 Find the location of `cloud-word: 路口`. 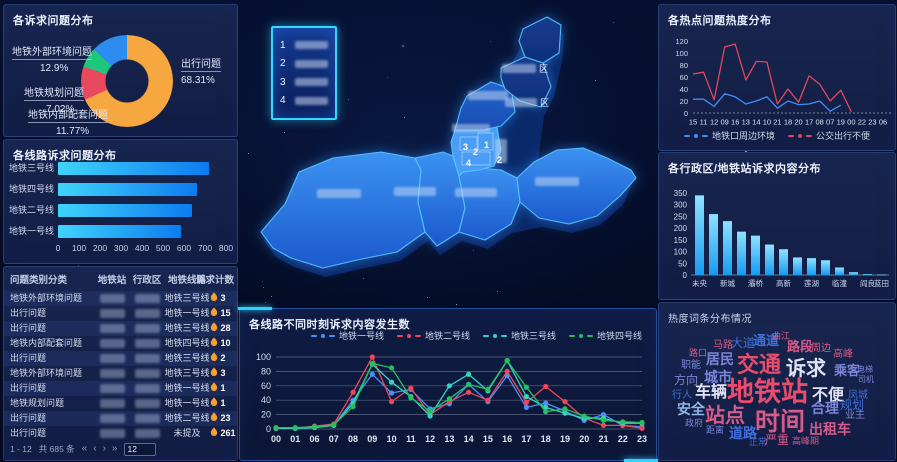

cloud-word: 路口 is located at coordinates (698, 354).